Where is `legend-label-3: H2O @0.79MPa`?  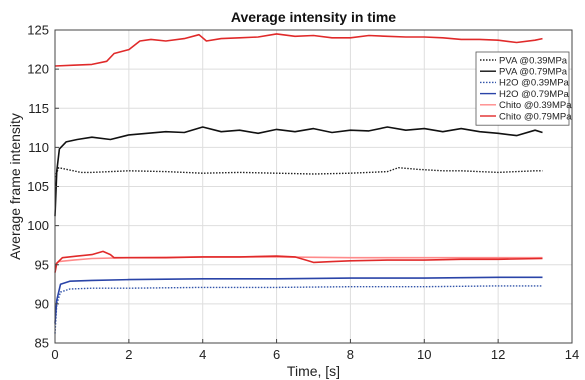 legend-label-3: H2O @0.79MPa is located at coordinates (534, 94).